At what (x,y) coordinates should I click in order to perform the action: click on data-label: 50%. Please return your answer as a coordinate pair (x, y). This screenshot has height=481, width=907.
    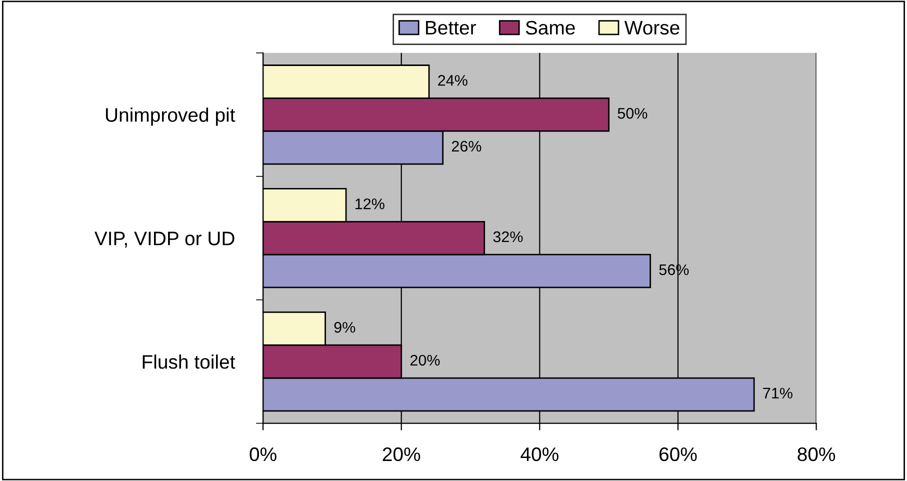
    Looking at the image, I should click on (633, 113).